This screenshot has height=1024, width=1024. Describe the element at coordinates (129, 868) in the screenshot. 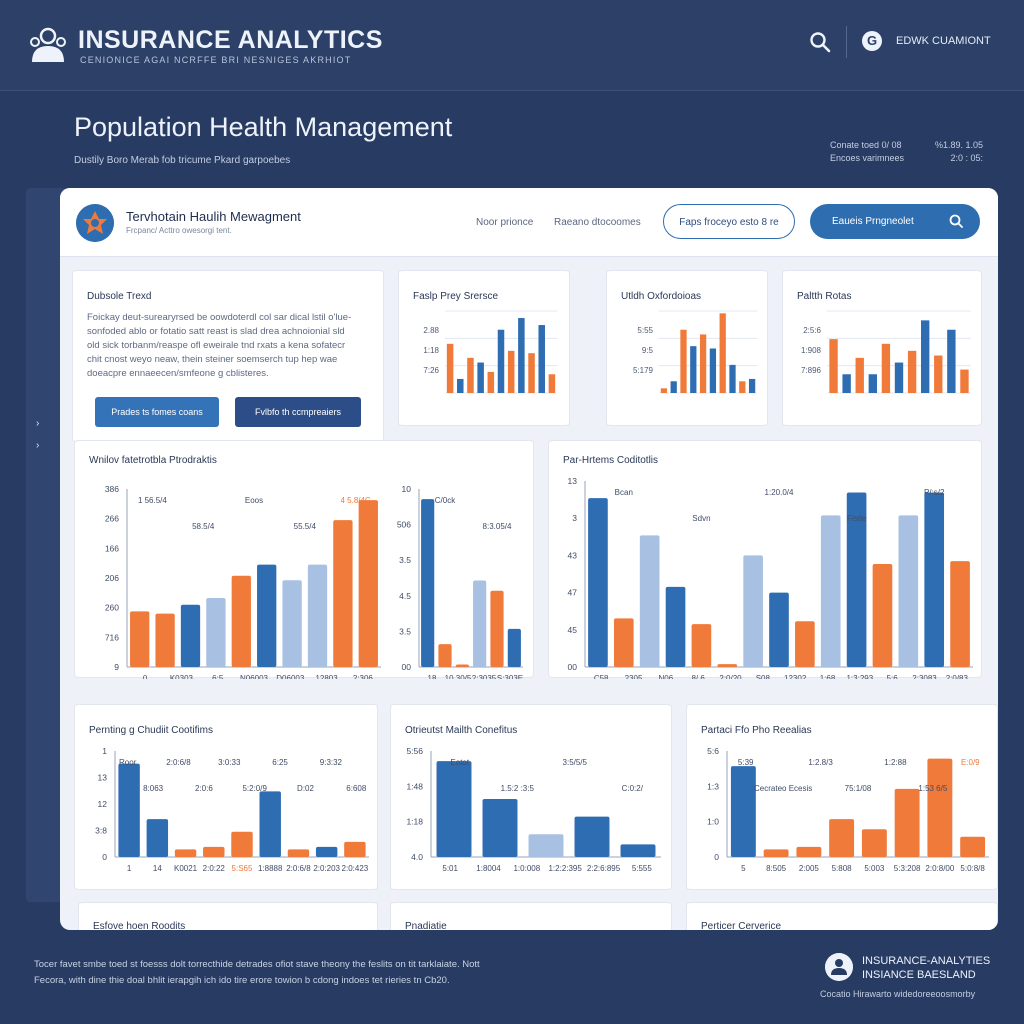

I see `tick-label: 1` at that location.